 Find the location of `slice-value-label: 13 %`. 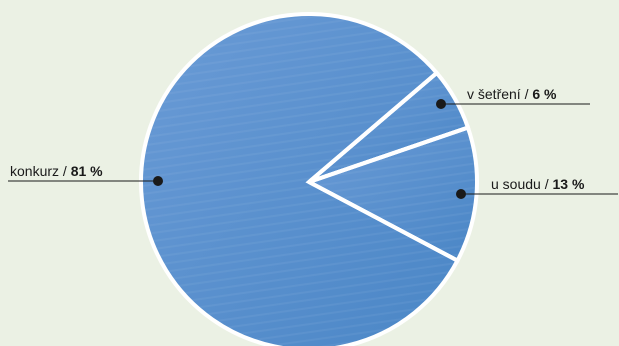

slice-value-label: 13 % is located at coordinates (569, 184).